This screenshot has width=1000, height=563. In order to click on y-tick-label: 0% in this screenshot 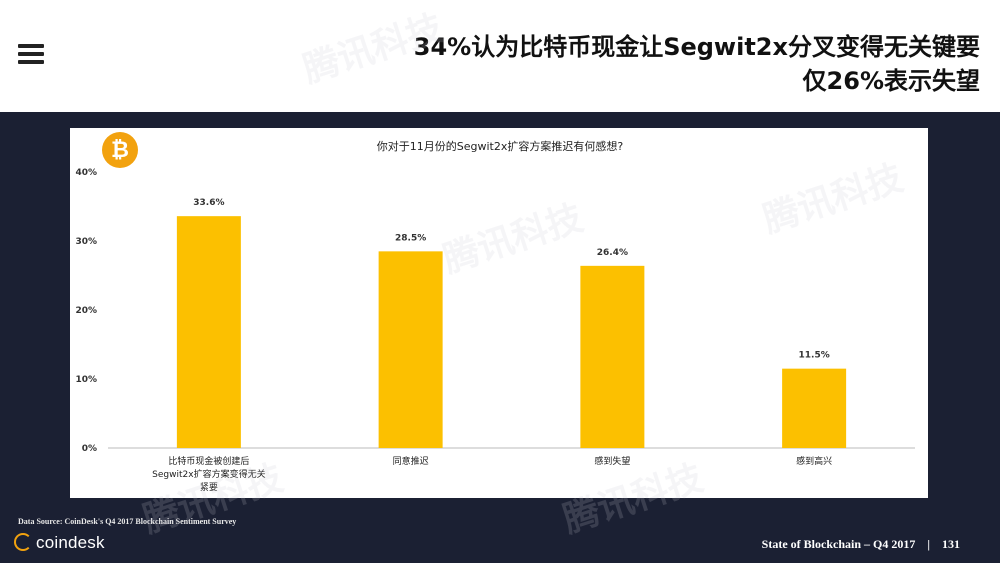, I will do `click(89, 449)`.